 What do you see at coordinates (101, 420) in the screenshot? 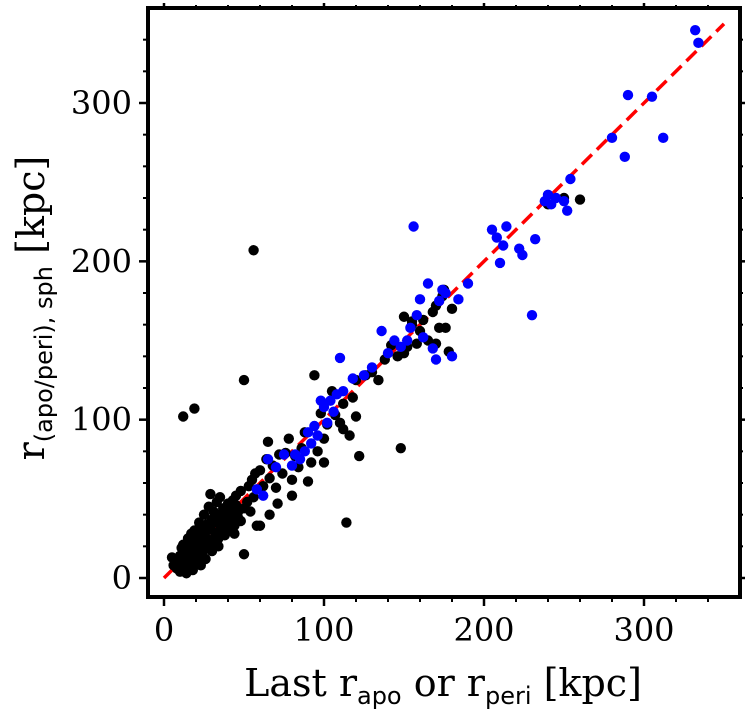
I see `y-tick-label: 100` at bounding box center [101, 420].